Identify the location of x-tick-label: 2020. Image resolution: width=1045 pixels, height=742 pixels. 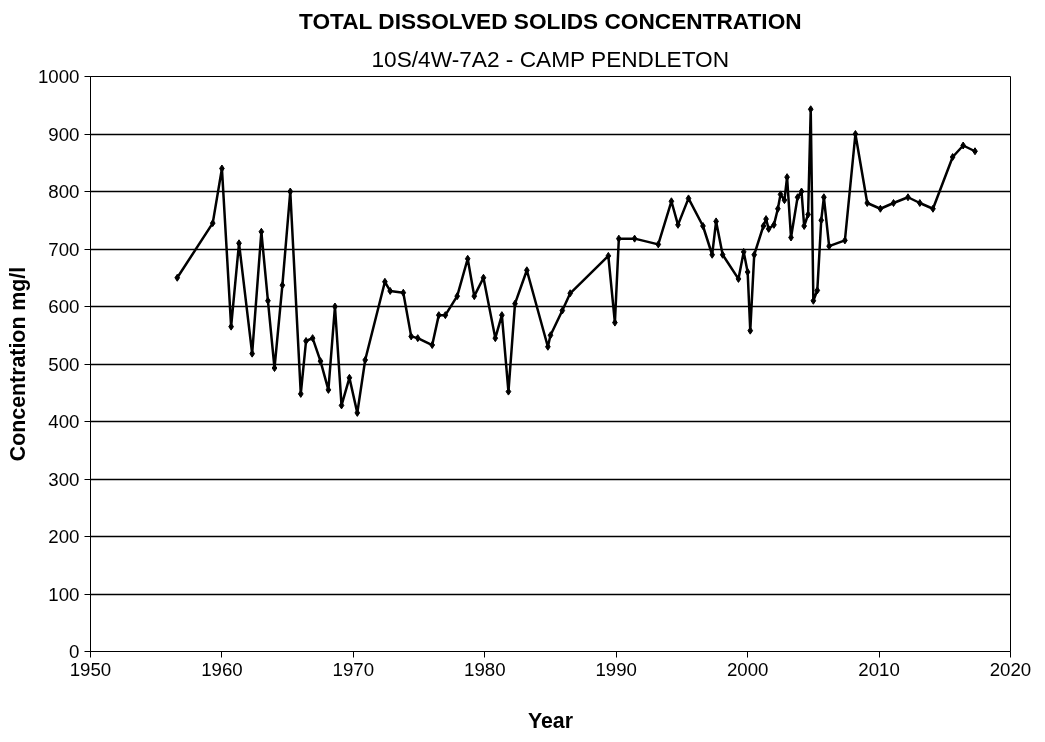
(1010, 669).